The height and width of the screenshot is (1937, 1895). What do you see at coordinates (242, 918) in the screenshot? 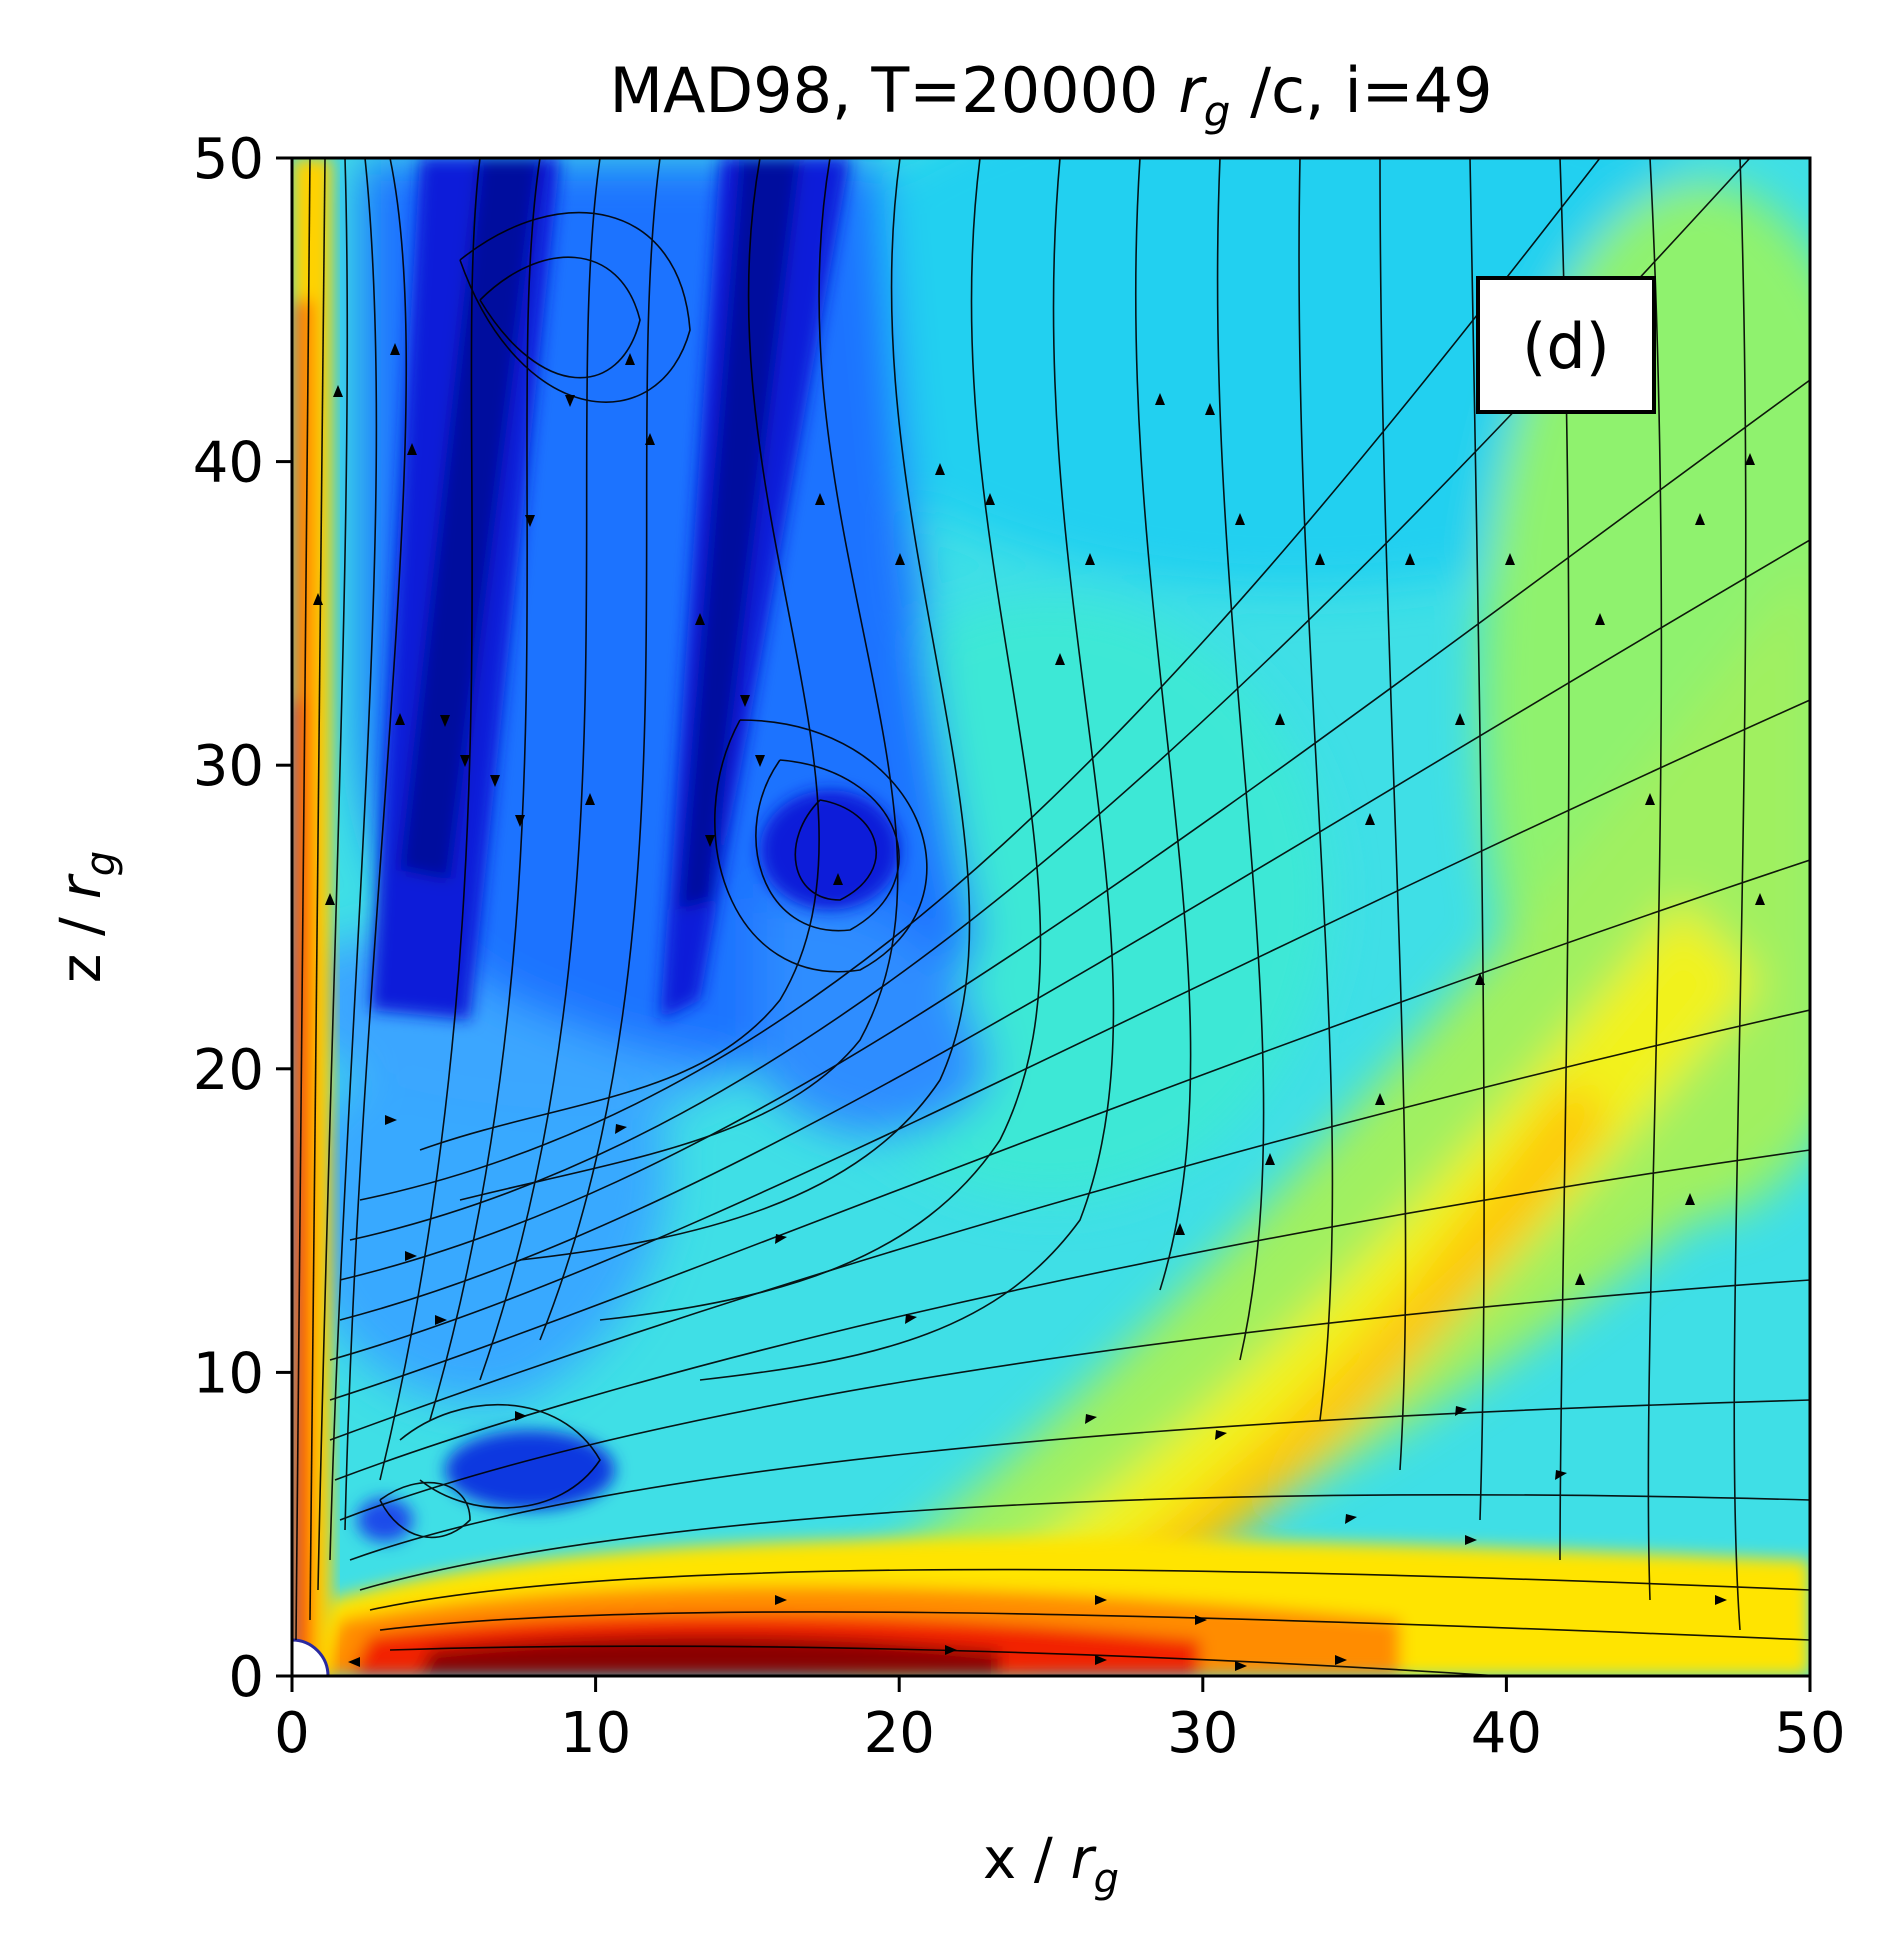
I see `y-axis: 0 10 20 30 40 50` at bounding box center [242, 918].